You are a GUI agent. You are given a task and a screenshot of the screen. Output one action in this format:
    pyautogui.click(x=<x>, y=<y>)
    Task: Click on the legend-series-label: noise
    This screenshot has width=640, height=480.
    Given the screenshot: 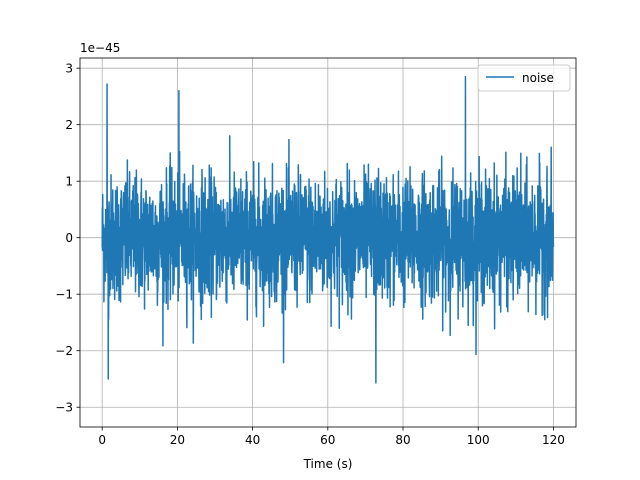 What is the action you would take?
    pyautogui.click(x=538, y=78)
    